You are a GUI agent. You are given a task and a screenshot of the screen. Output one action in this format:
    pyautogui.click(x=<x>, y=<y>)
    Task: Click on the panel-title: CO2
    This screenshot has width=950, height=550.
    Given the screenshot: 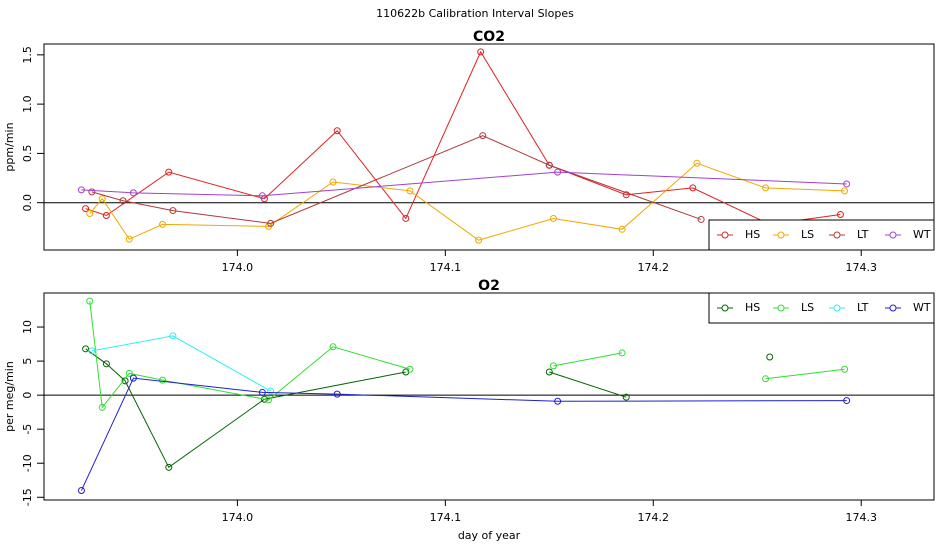 What is the action you would take?
    pyautogui.click(x=489, y=37)
    